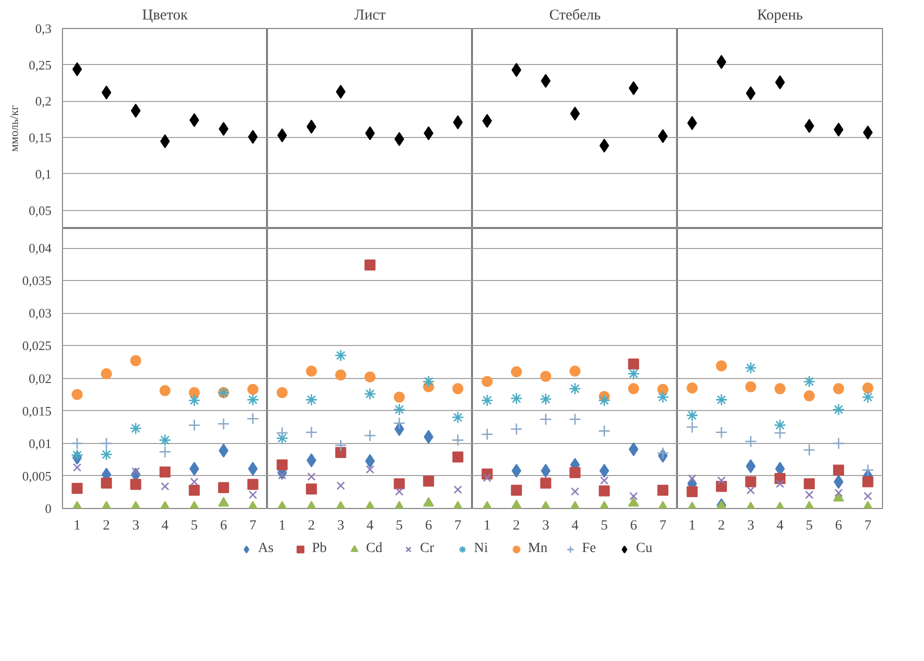 The width and height of the screenshot is (924, 661). I want to click on y-tick-label: 0,04, so click(40, 248).